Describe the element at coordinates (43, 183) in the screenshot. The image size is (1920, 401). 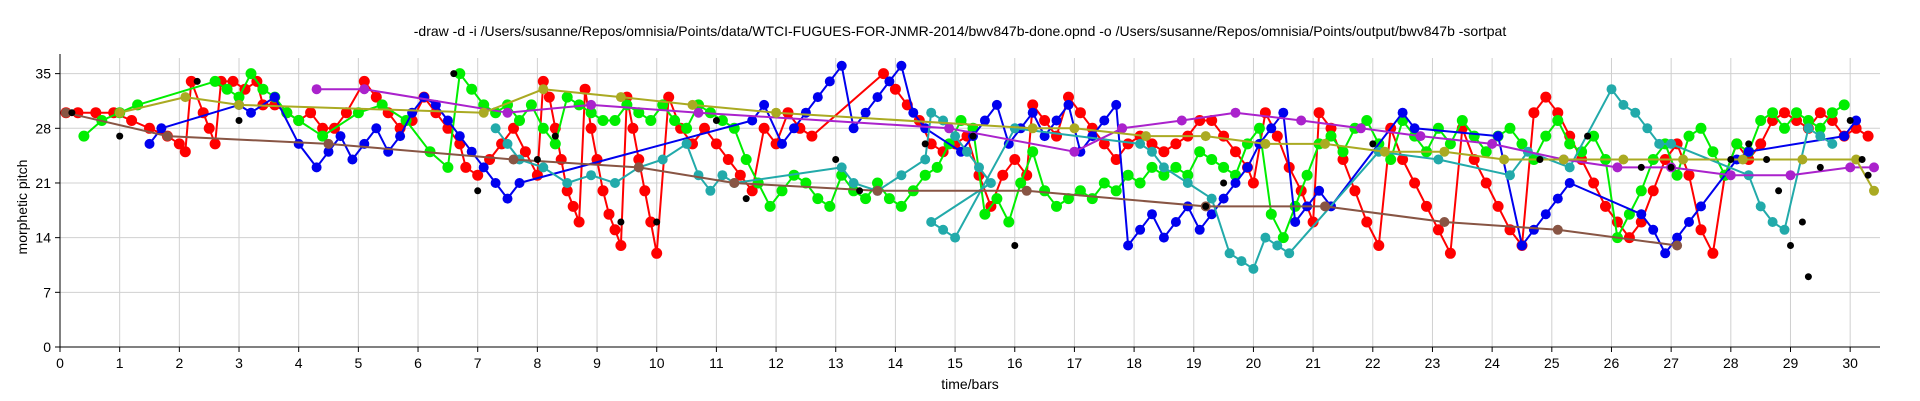
I see `y-tick-label: 21` at that location.